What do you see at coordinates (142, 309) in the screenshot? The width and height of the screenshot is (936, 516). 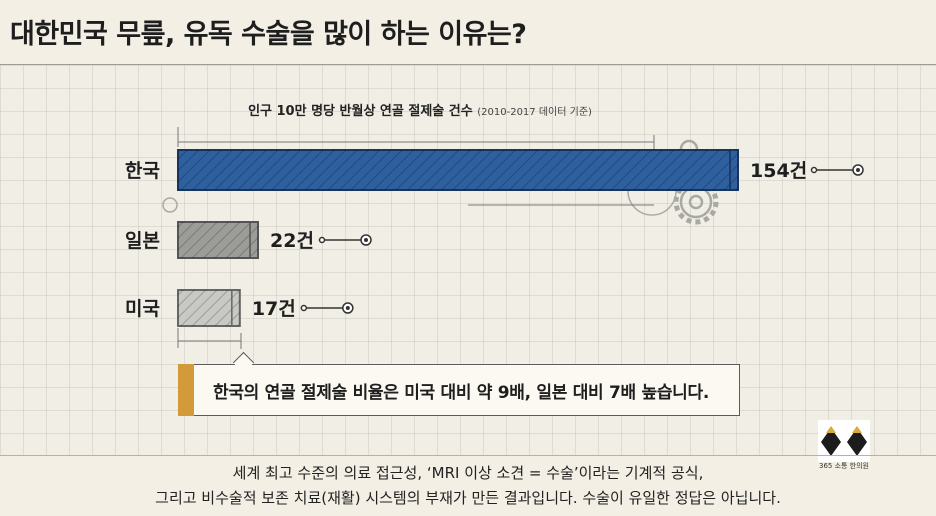 I see `category-label-usa: 미국` at bounding box center [142, 309].